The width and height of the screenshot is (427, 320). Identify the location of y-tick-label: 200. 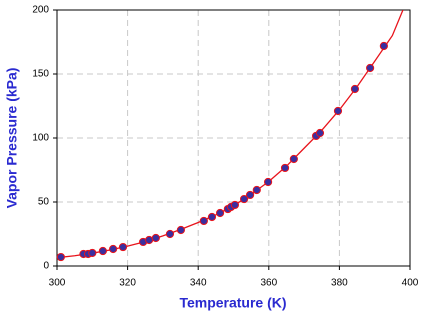
(40, 10).